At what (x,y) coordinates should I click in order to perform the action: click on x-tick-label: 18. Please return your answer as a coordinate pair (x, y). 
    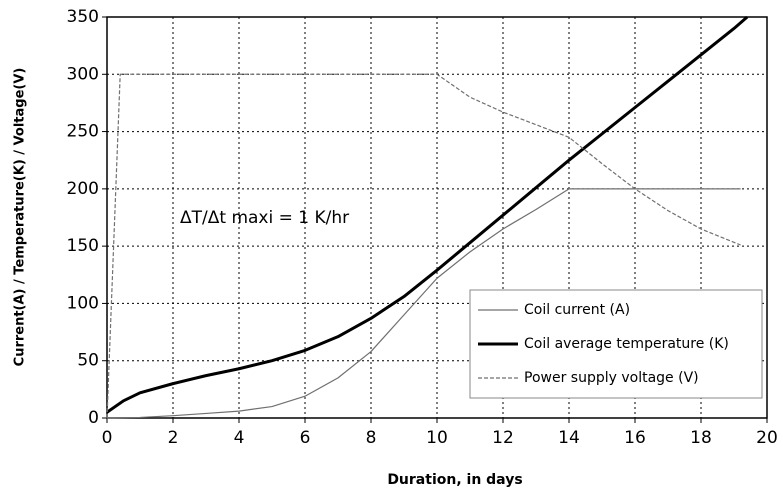
    Looking at the image, I should click on (701, 438).